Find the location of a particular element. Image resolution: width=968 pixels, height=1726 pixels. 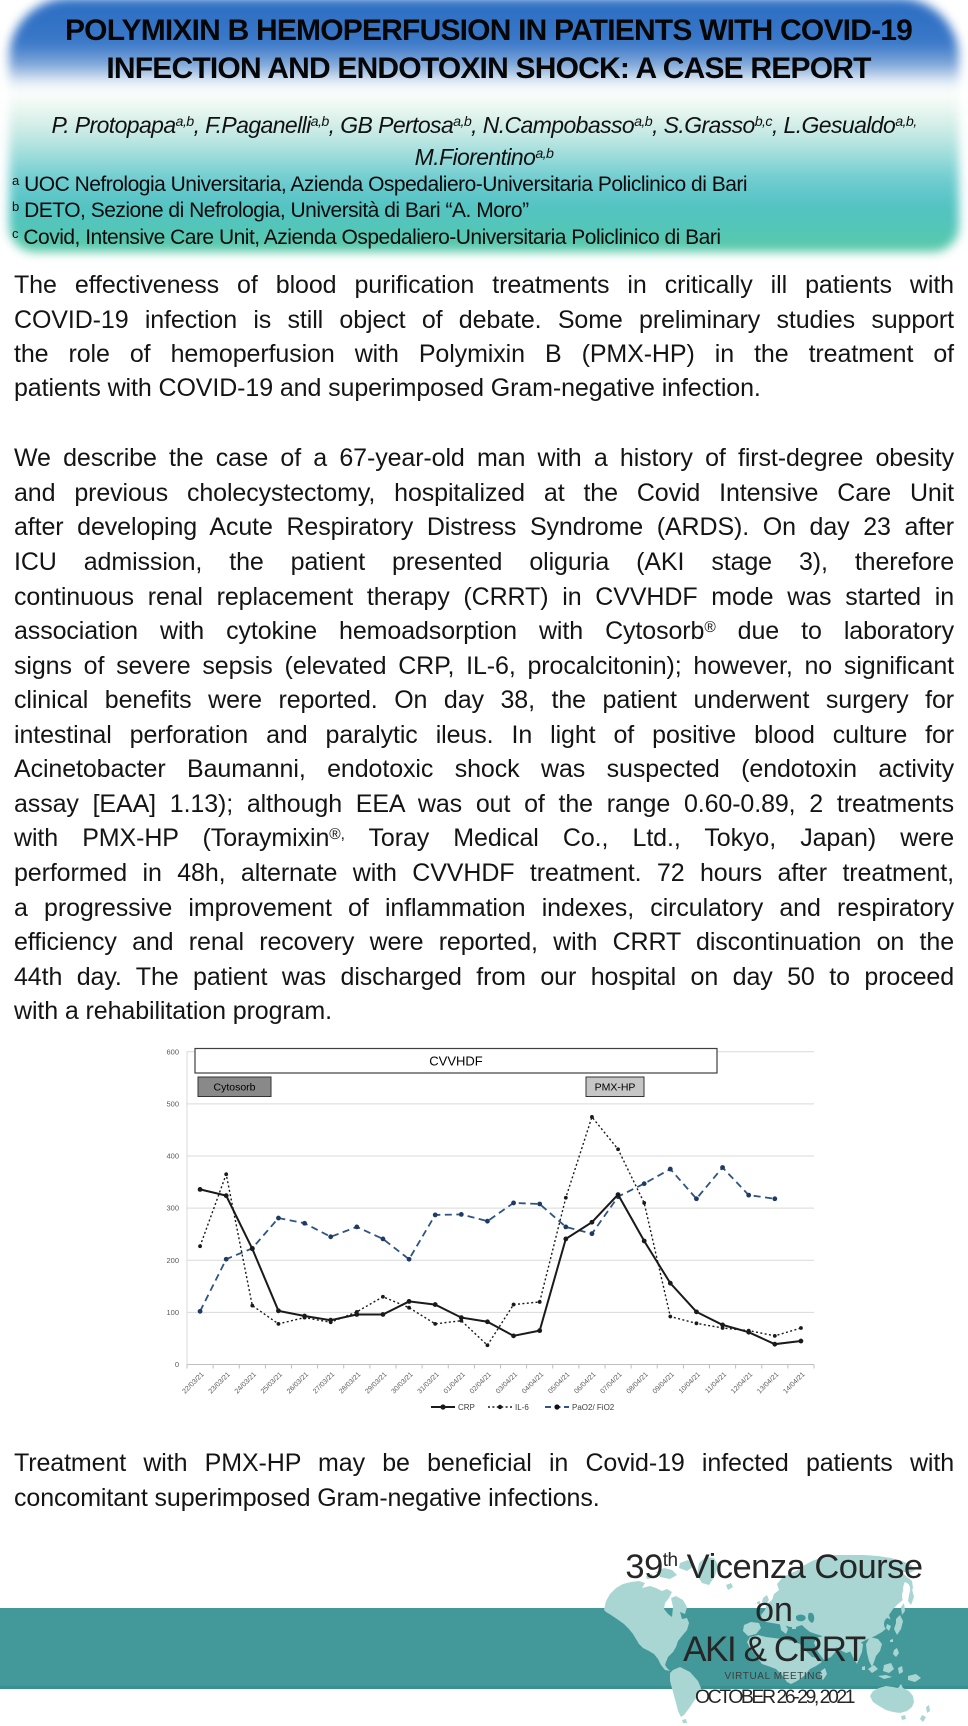

svg-text: PaO2/ FiO2 is located at coordinates (593, 1407).